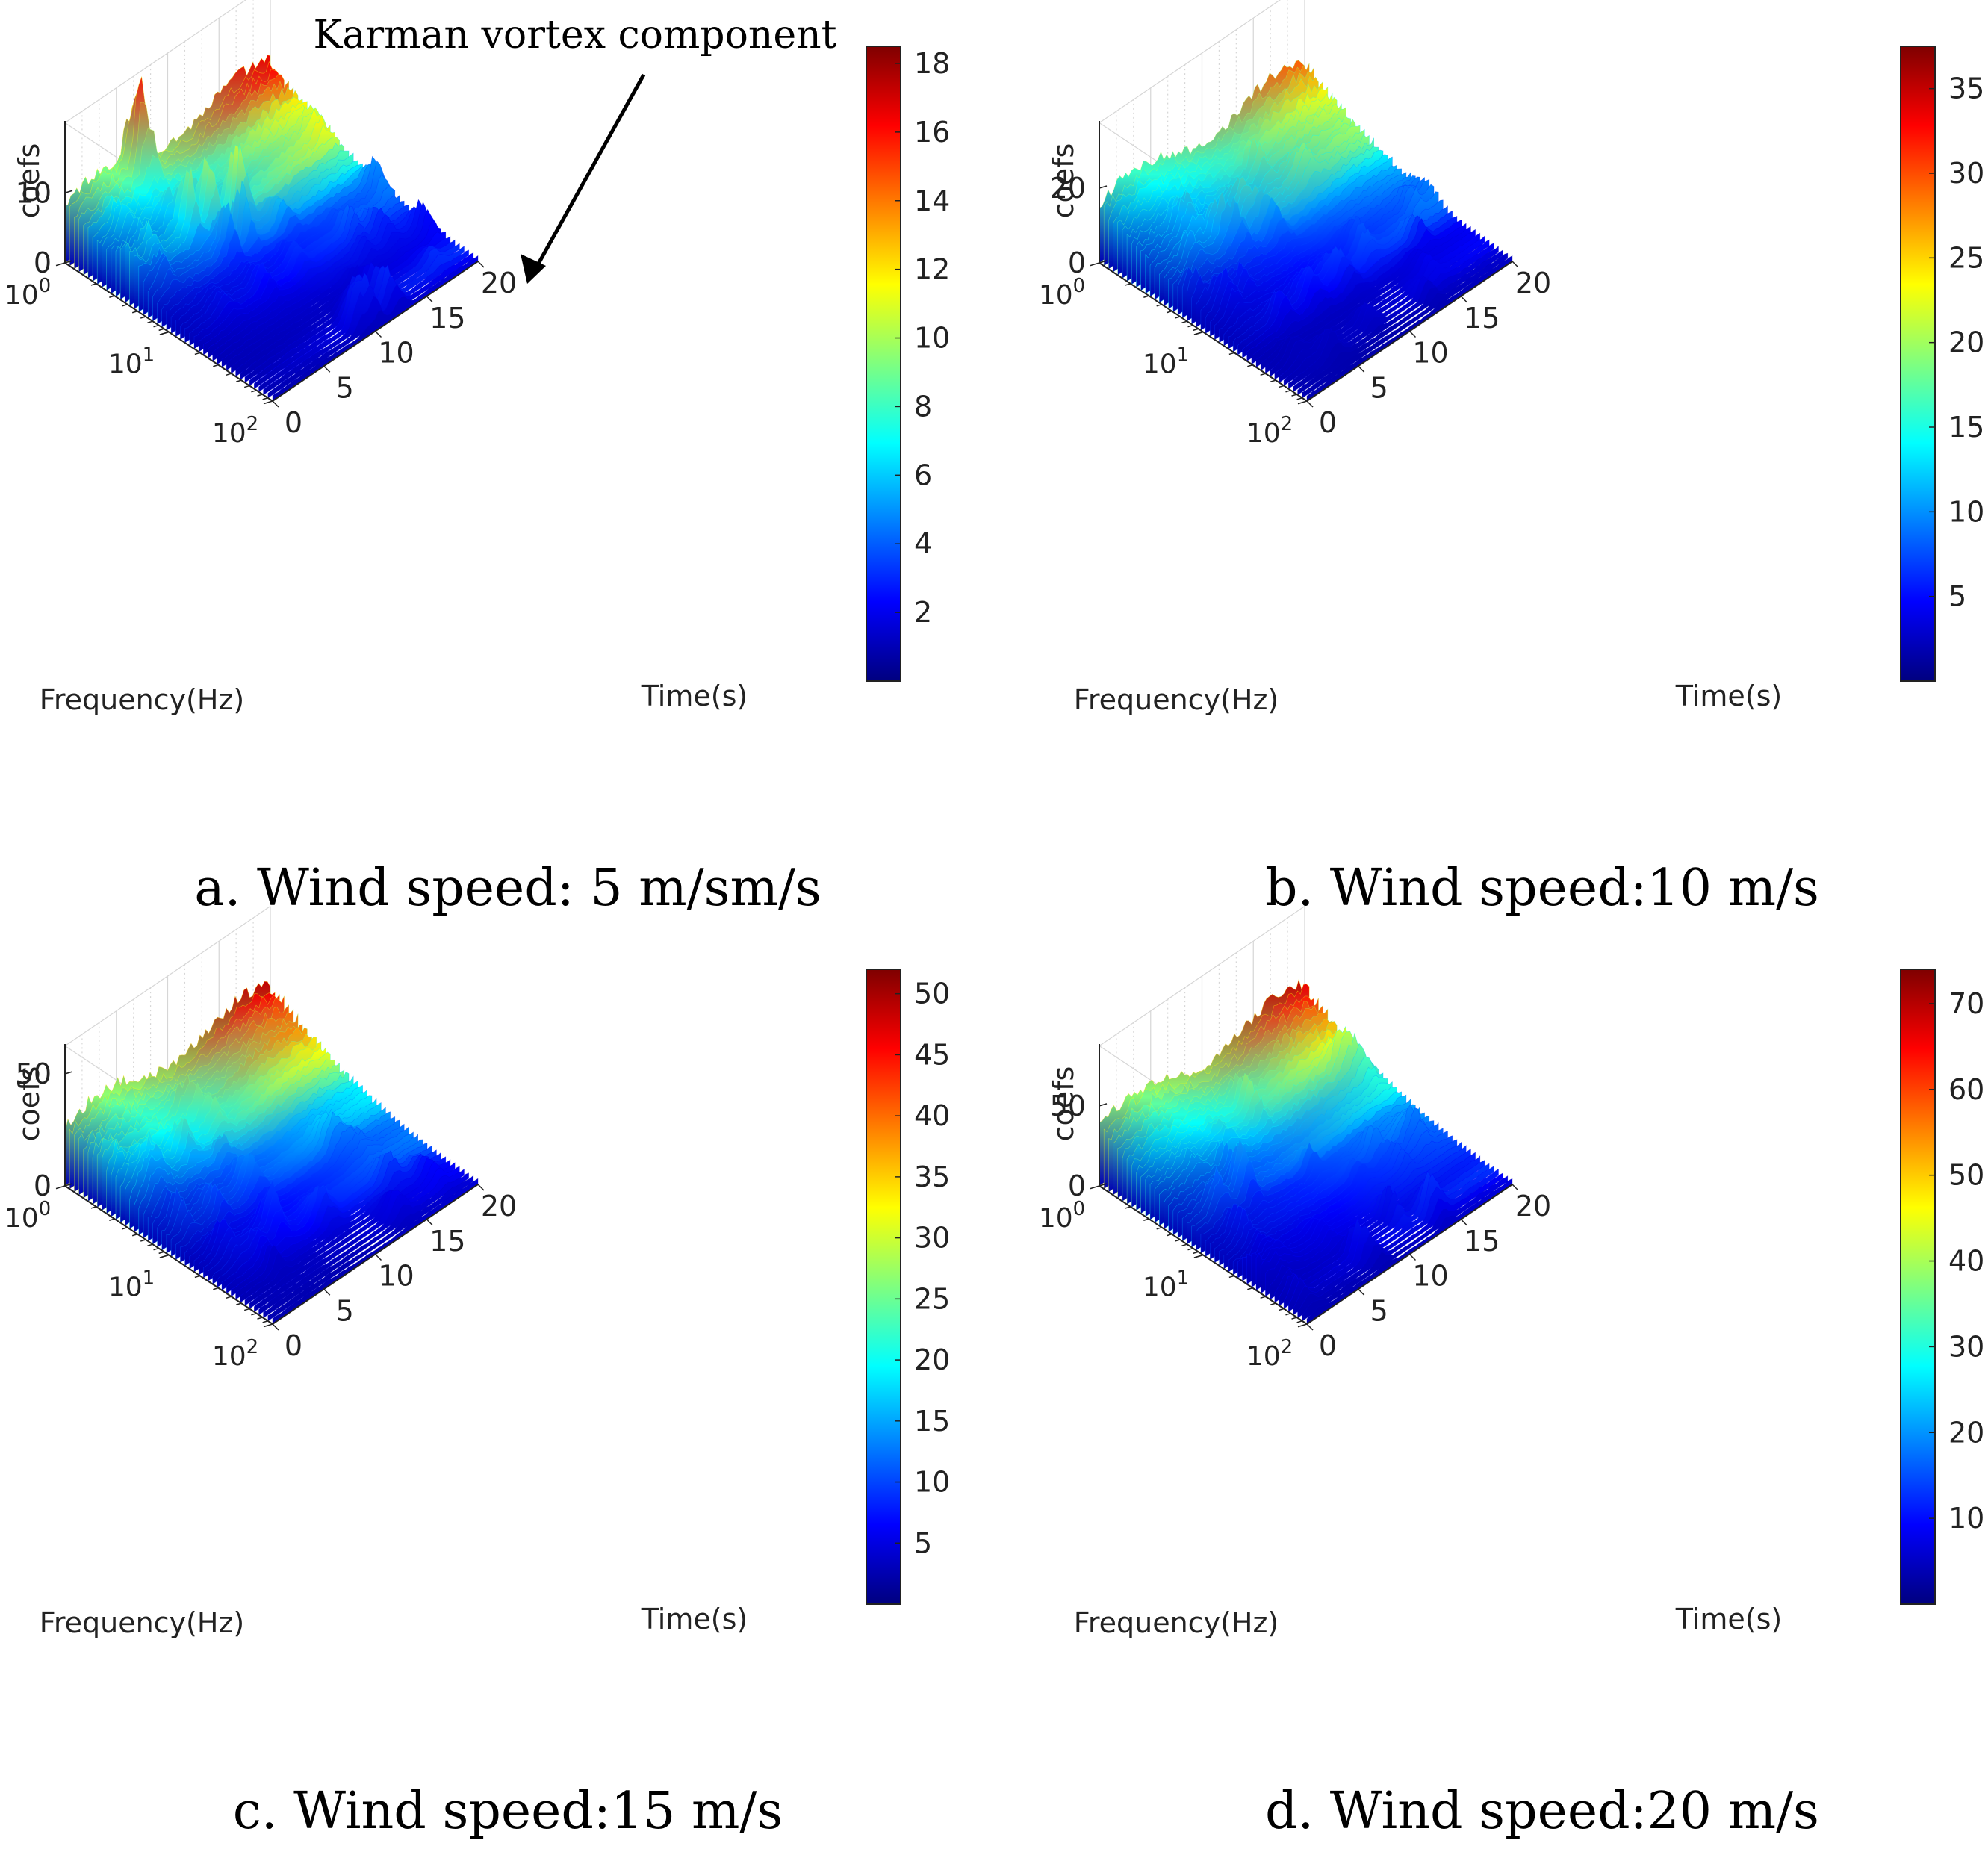  What do you see at coordinates (923, 612) in the screenshot?
I see `colorbar-tick-label: 2` at bounding box center [923, 612].